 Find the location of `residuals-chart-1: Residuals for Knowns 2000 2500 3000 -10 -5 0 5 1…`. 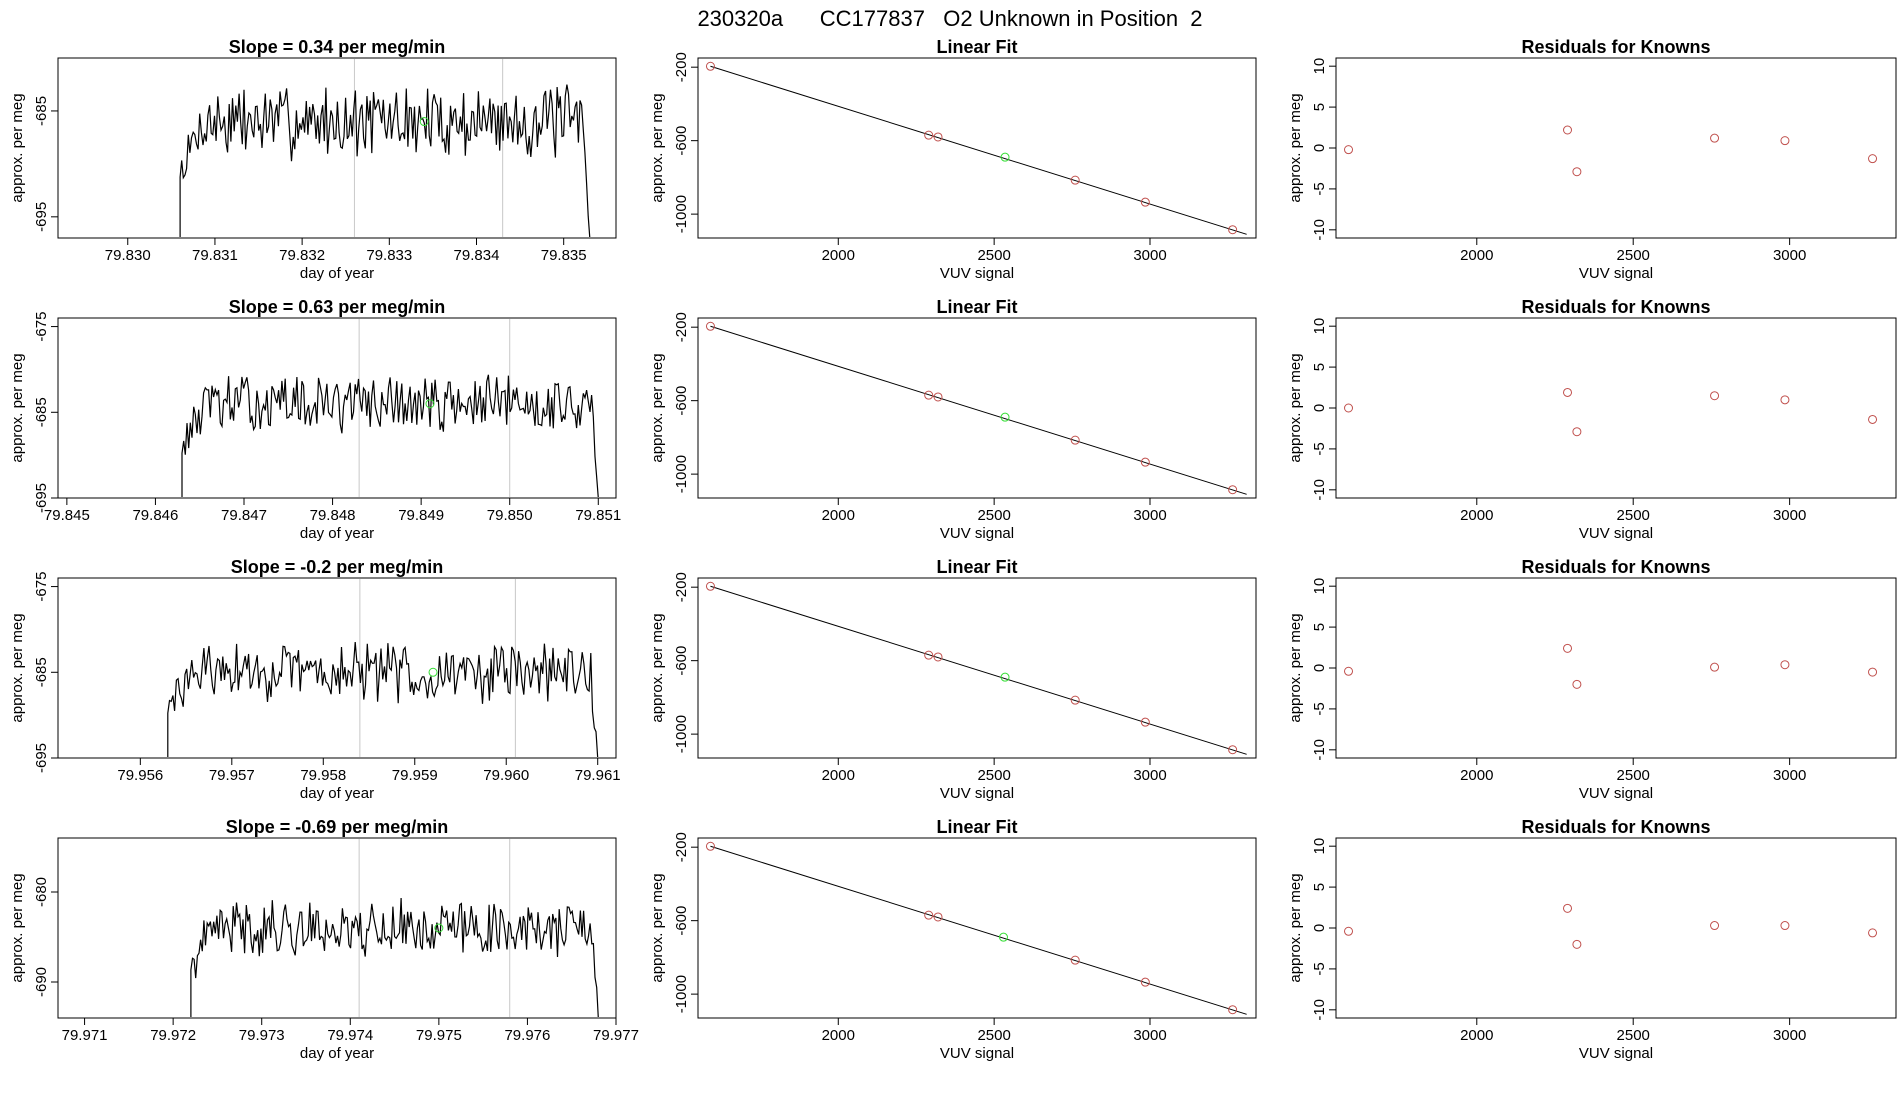

residuals-chart-1: Residuals for Knowns 2000 2500 3000 -10 -5 0 5 1… is located at coordinates (1592, 159).